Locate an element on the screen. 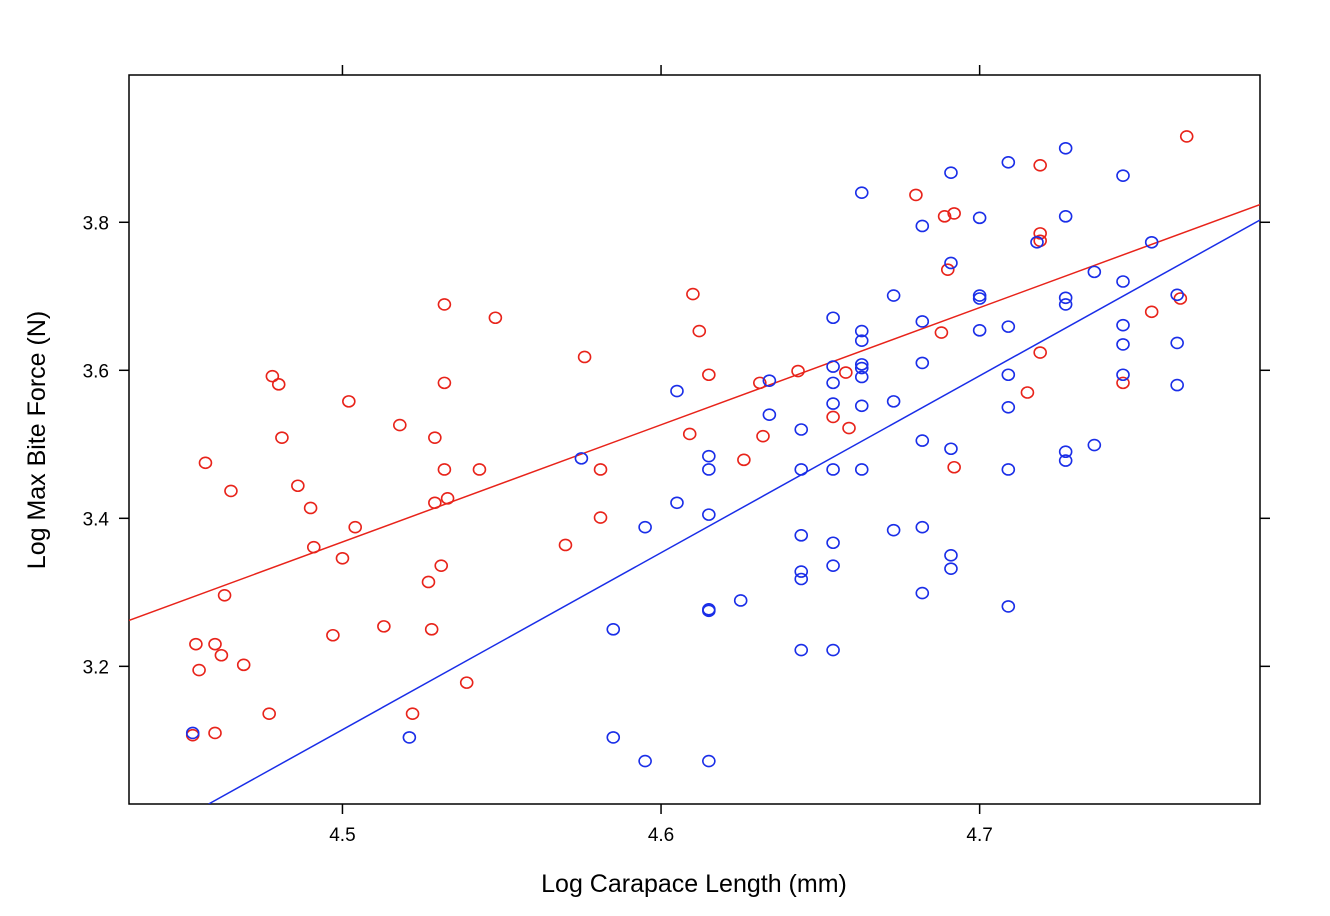 The height and width of the screenshot is (916, 1330). y-tick-label: 3.4 is located at coordinates (96, 519).